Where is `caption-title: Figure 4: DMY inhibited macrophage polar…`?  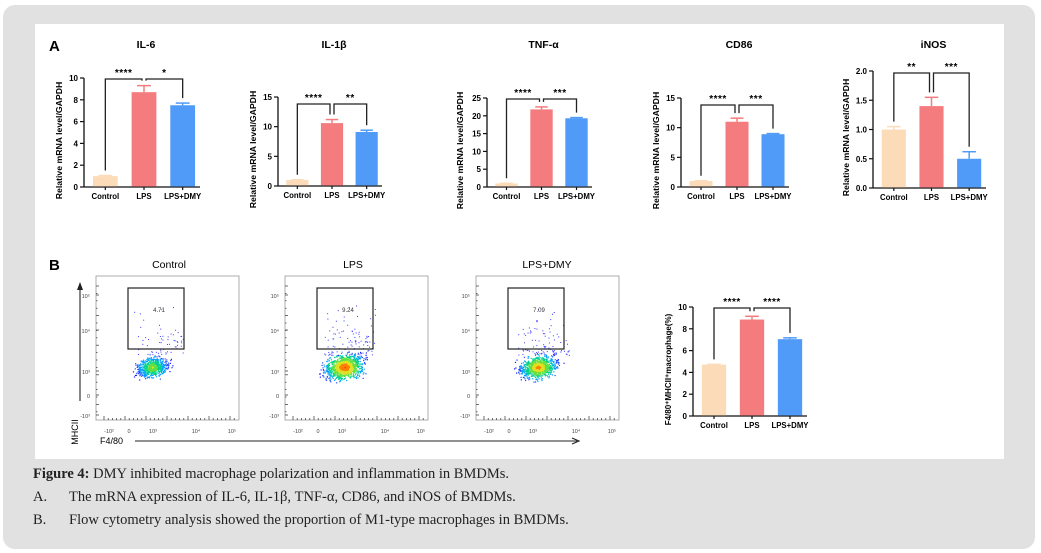 caption-title: Figure 4: DMY inhibited macrophage polar… is located at coordinates (271, 474).